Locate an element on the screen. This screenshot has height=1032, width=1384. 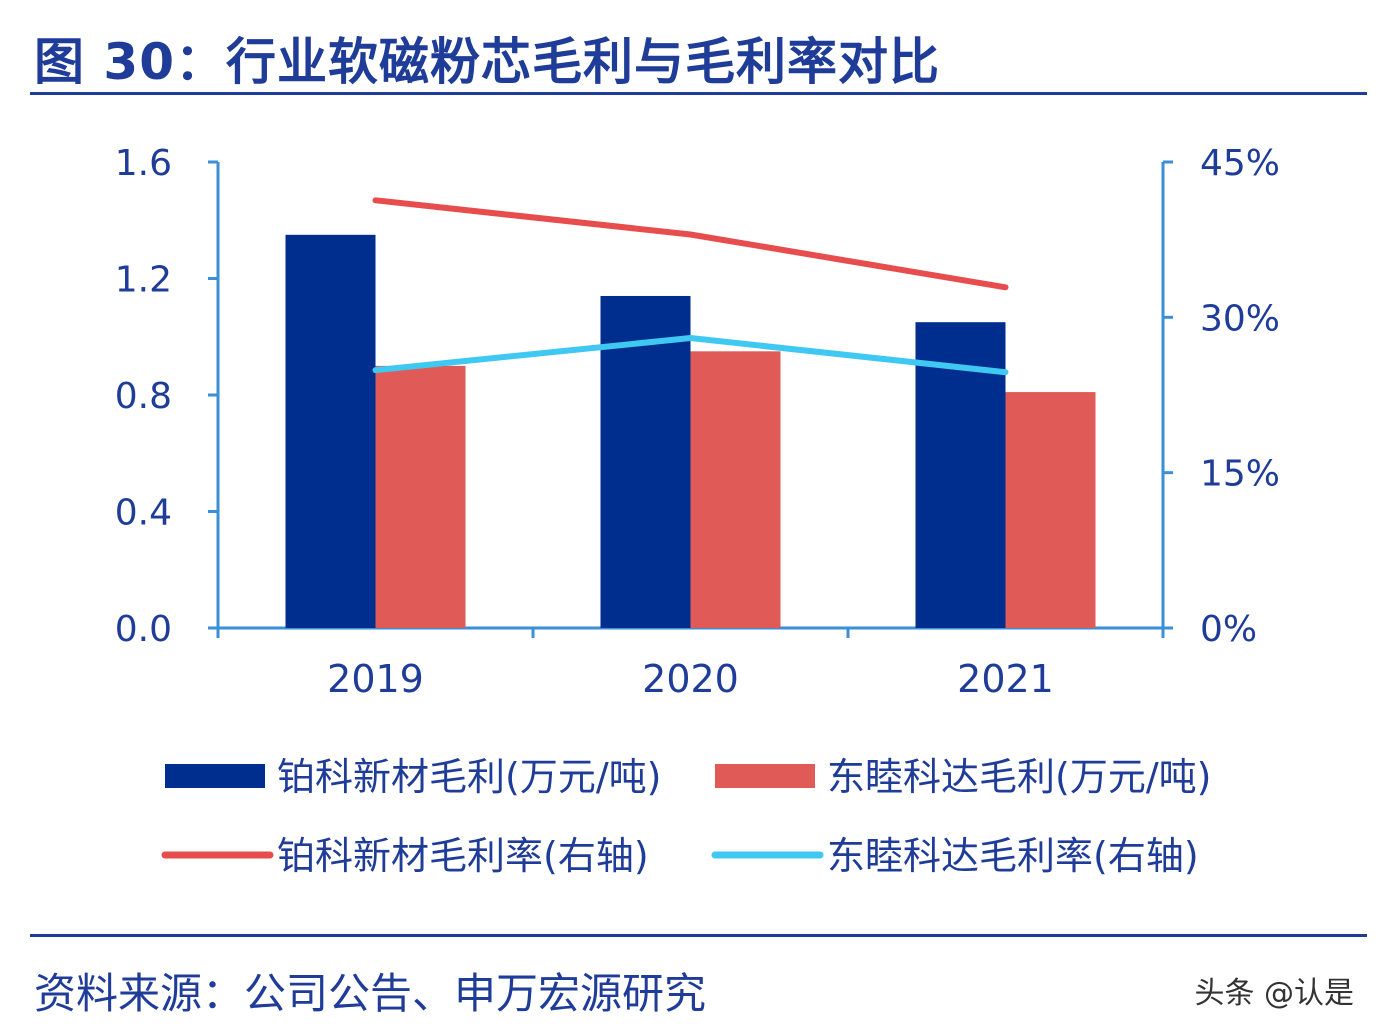
x-tick-label: 2021 is located at coordinates (1005, 679).